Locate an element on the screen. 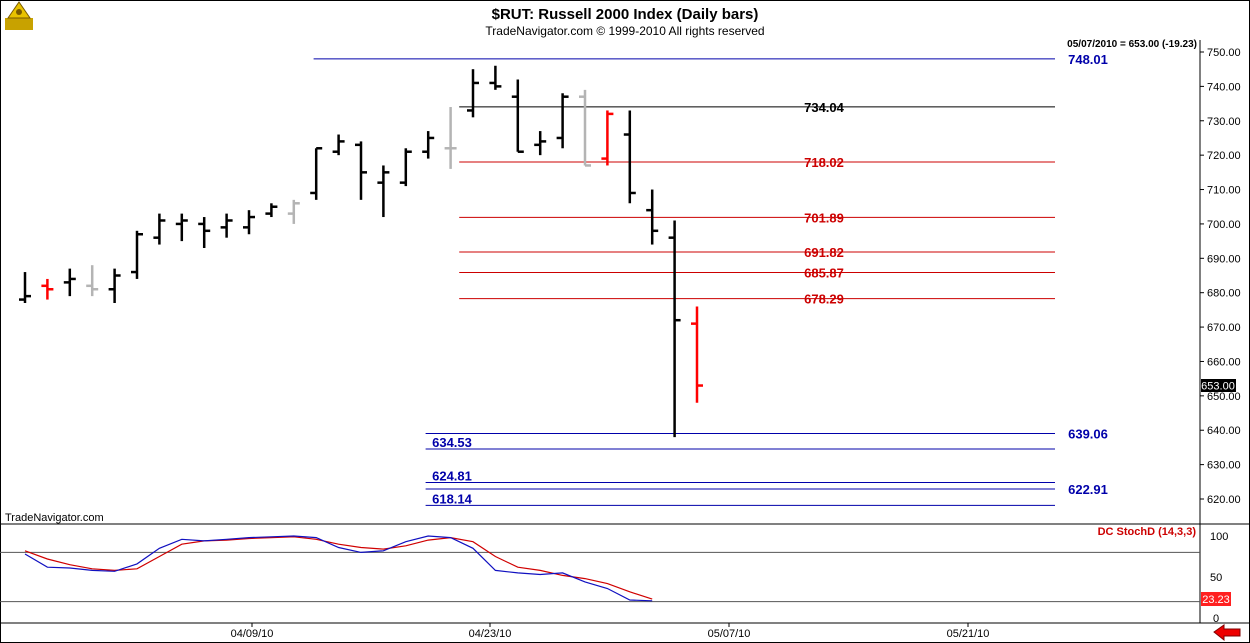 The width and height of the screenshot is (1250, 643). last-price-tag is located at coordinates (1218, 385).